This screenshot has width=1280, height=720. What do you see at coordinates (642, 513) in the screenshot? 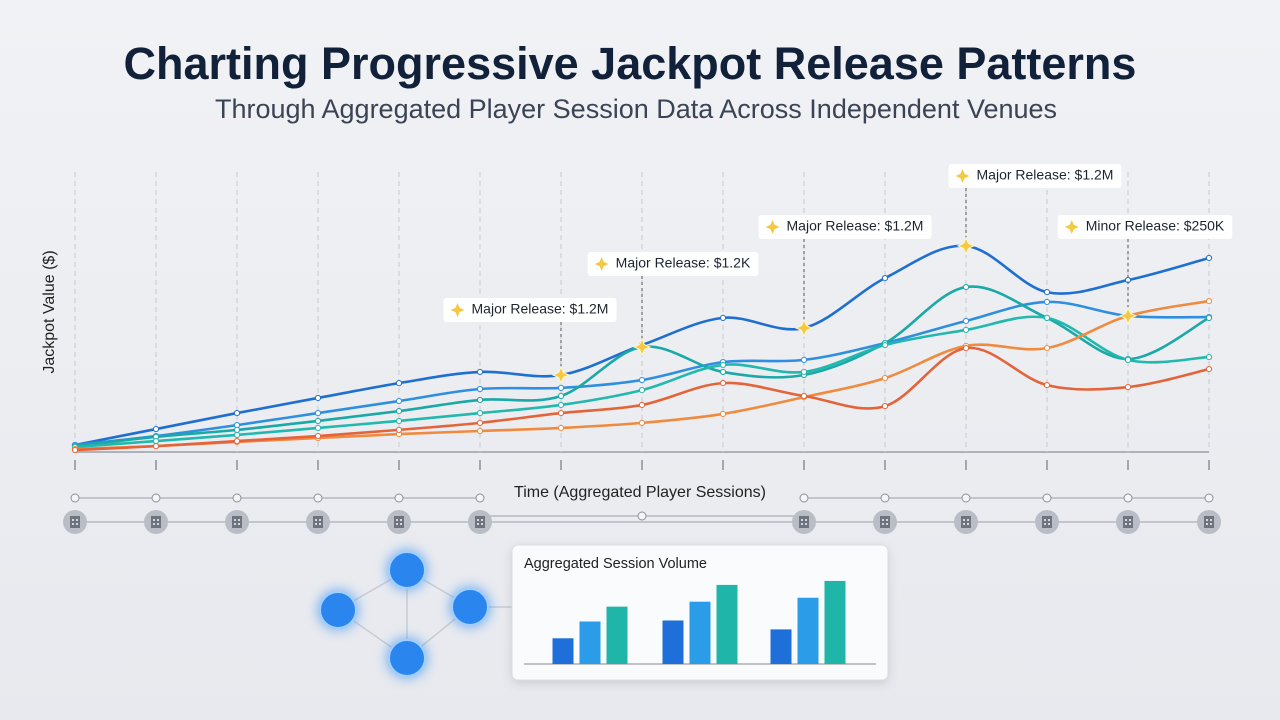
I see `timeline-nodes` at bounding box center [642, 513].